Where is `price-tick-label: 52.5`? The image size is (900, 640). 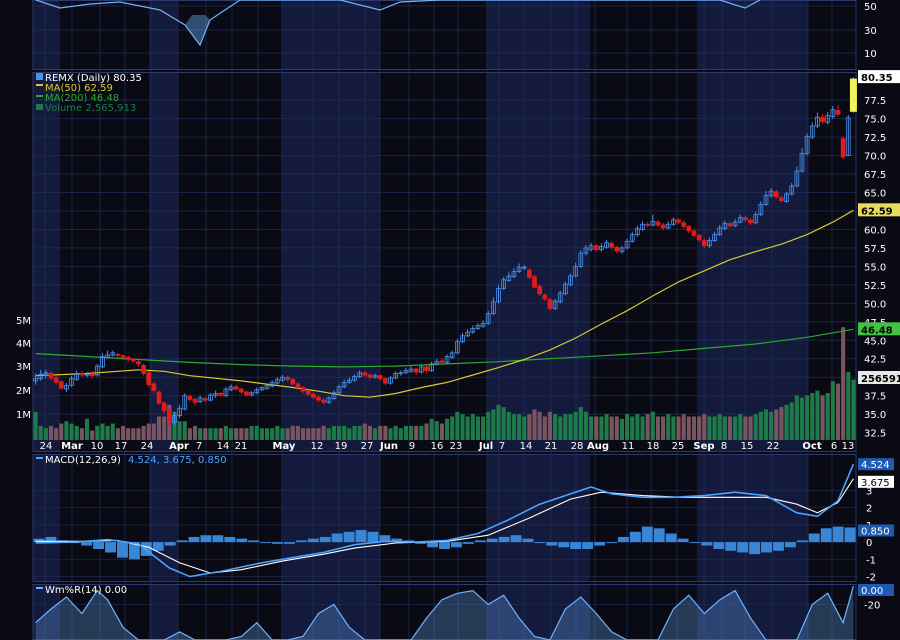
price-tick-label: 52.5 is located at coordinates (875, 286).